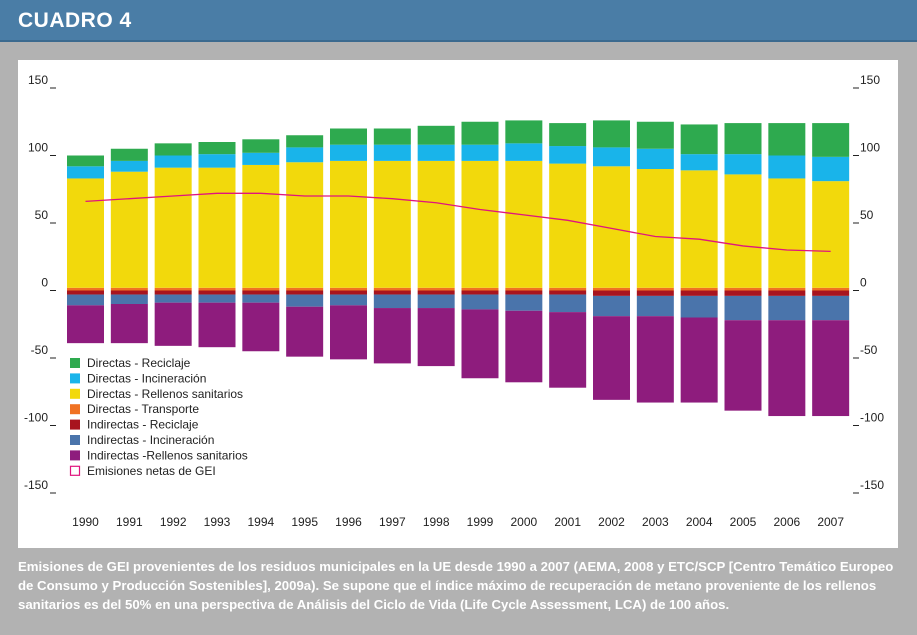 Image resolution: width=917 pixels, height=635 pixels. Describe the element at coordinates (567, 522) in the screenshot. I see `x-tick-label: 2001` at that location.